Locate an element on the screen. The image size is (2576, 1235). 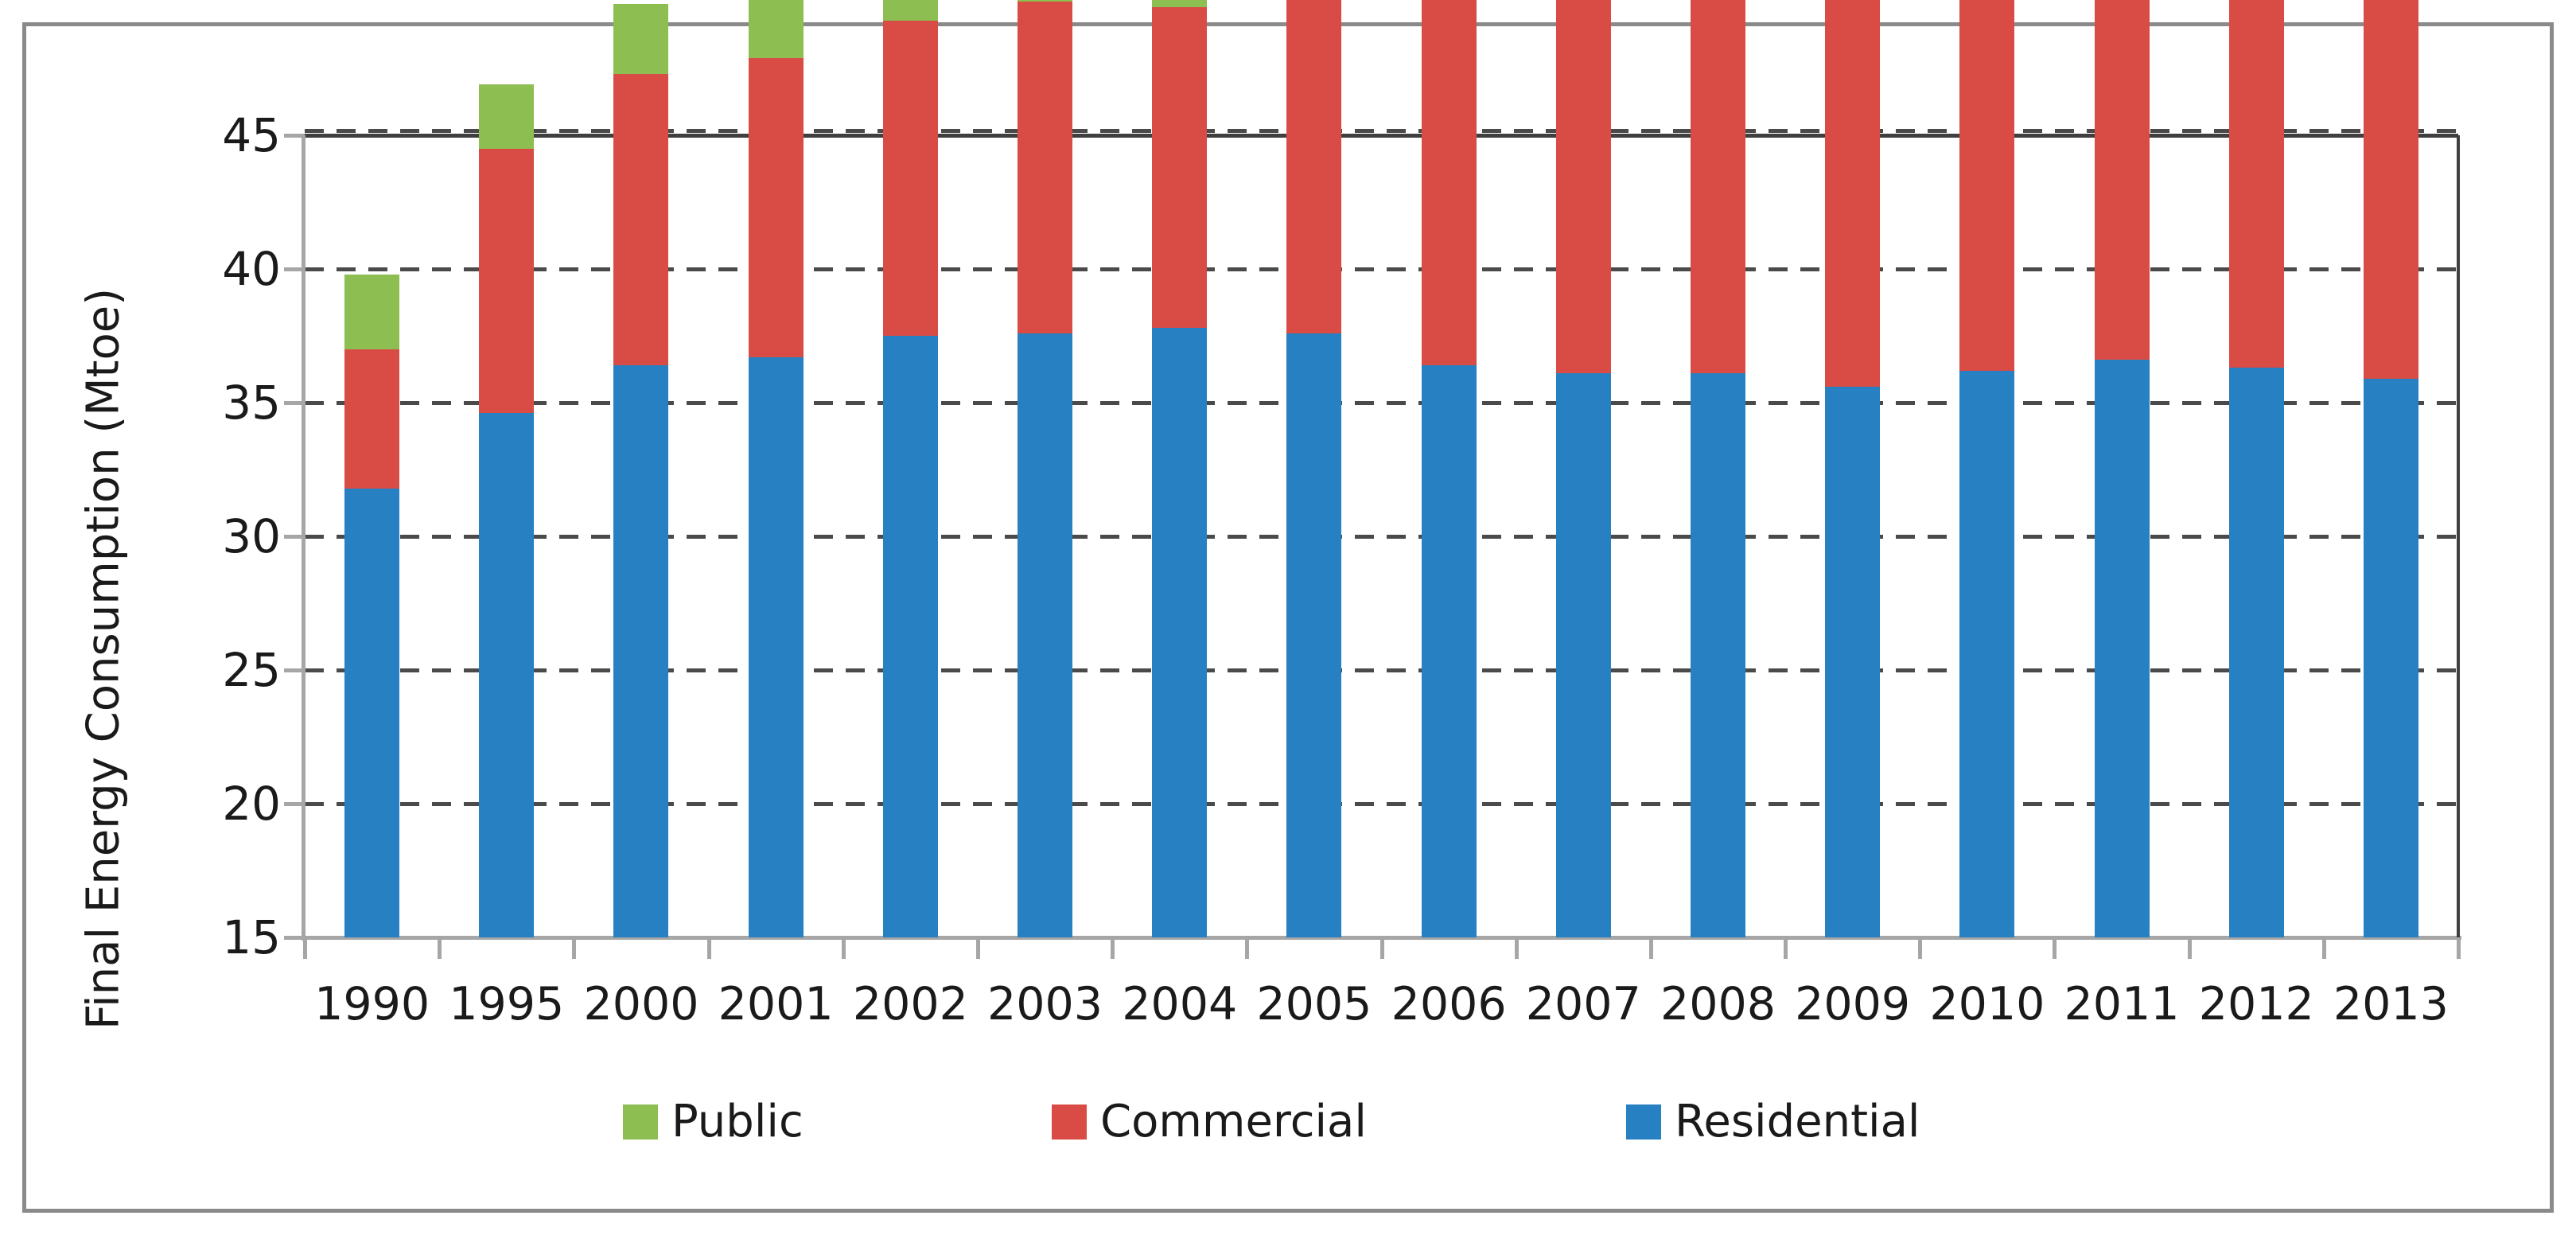
bar-2003-public is located at coordinates (1046, 1).